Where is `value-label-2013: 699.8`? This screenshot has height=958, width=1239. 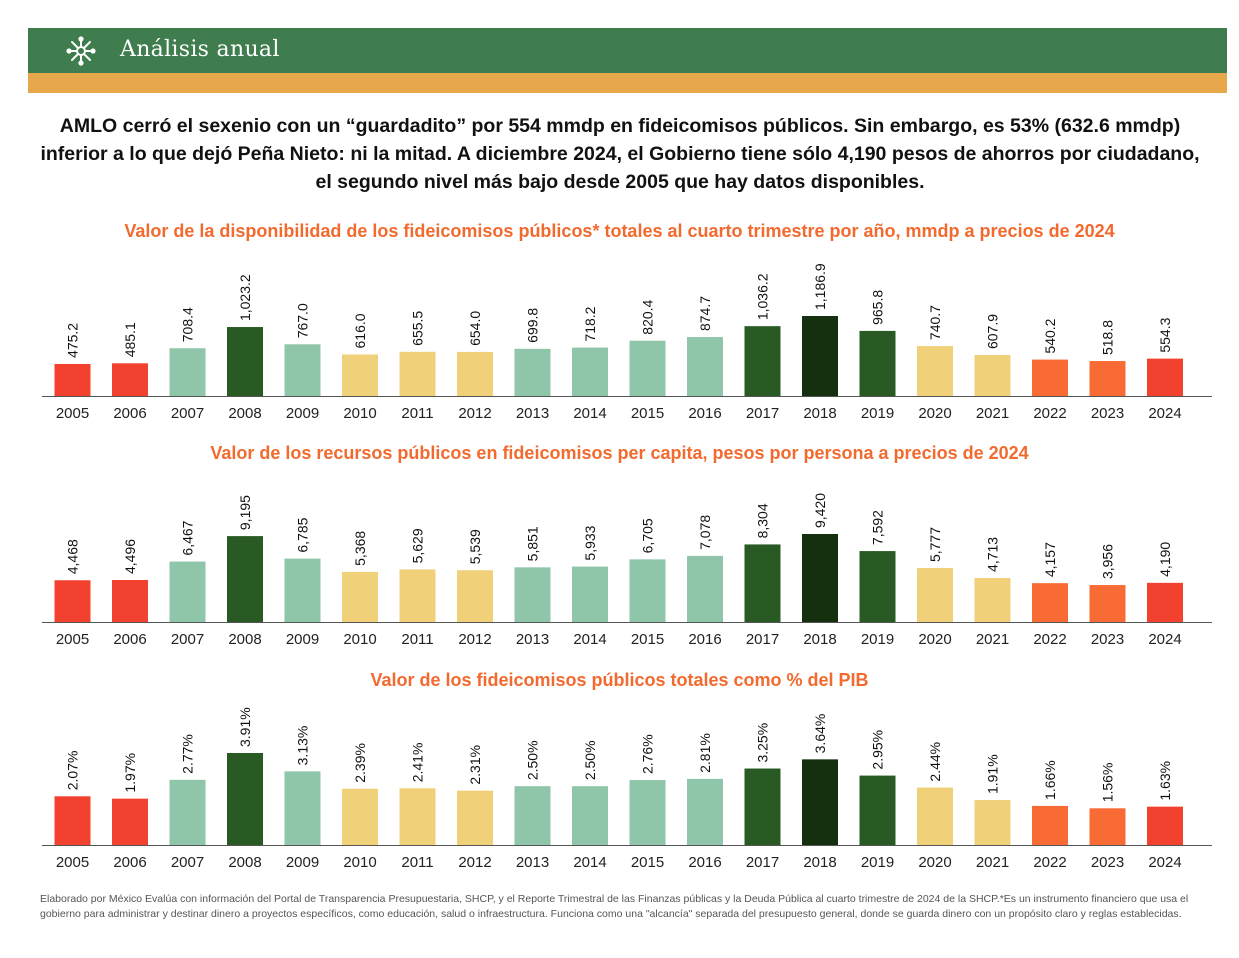 value-label-2013: 699.8 is located at coordinates (533, 325).